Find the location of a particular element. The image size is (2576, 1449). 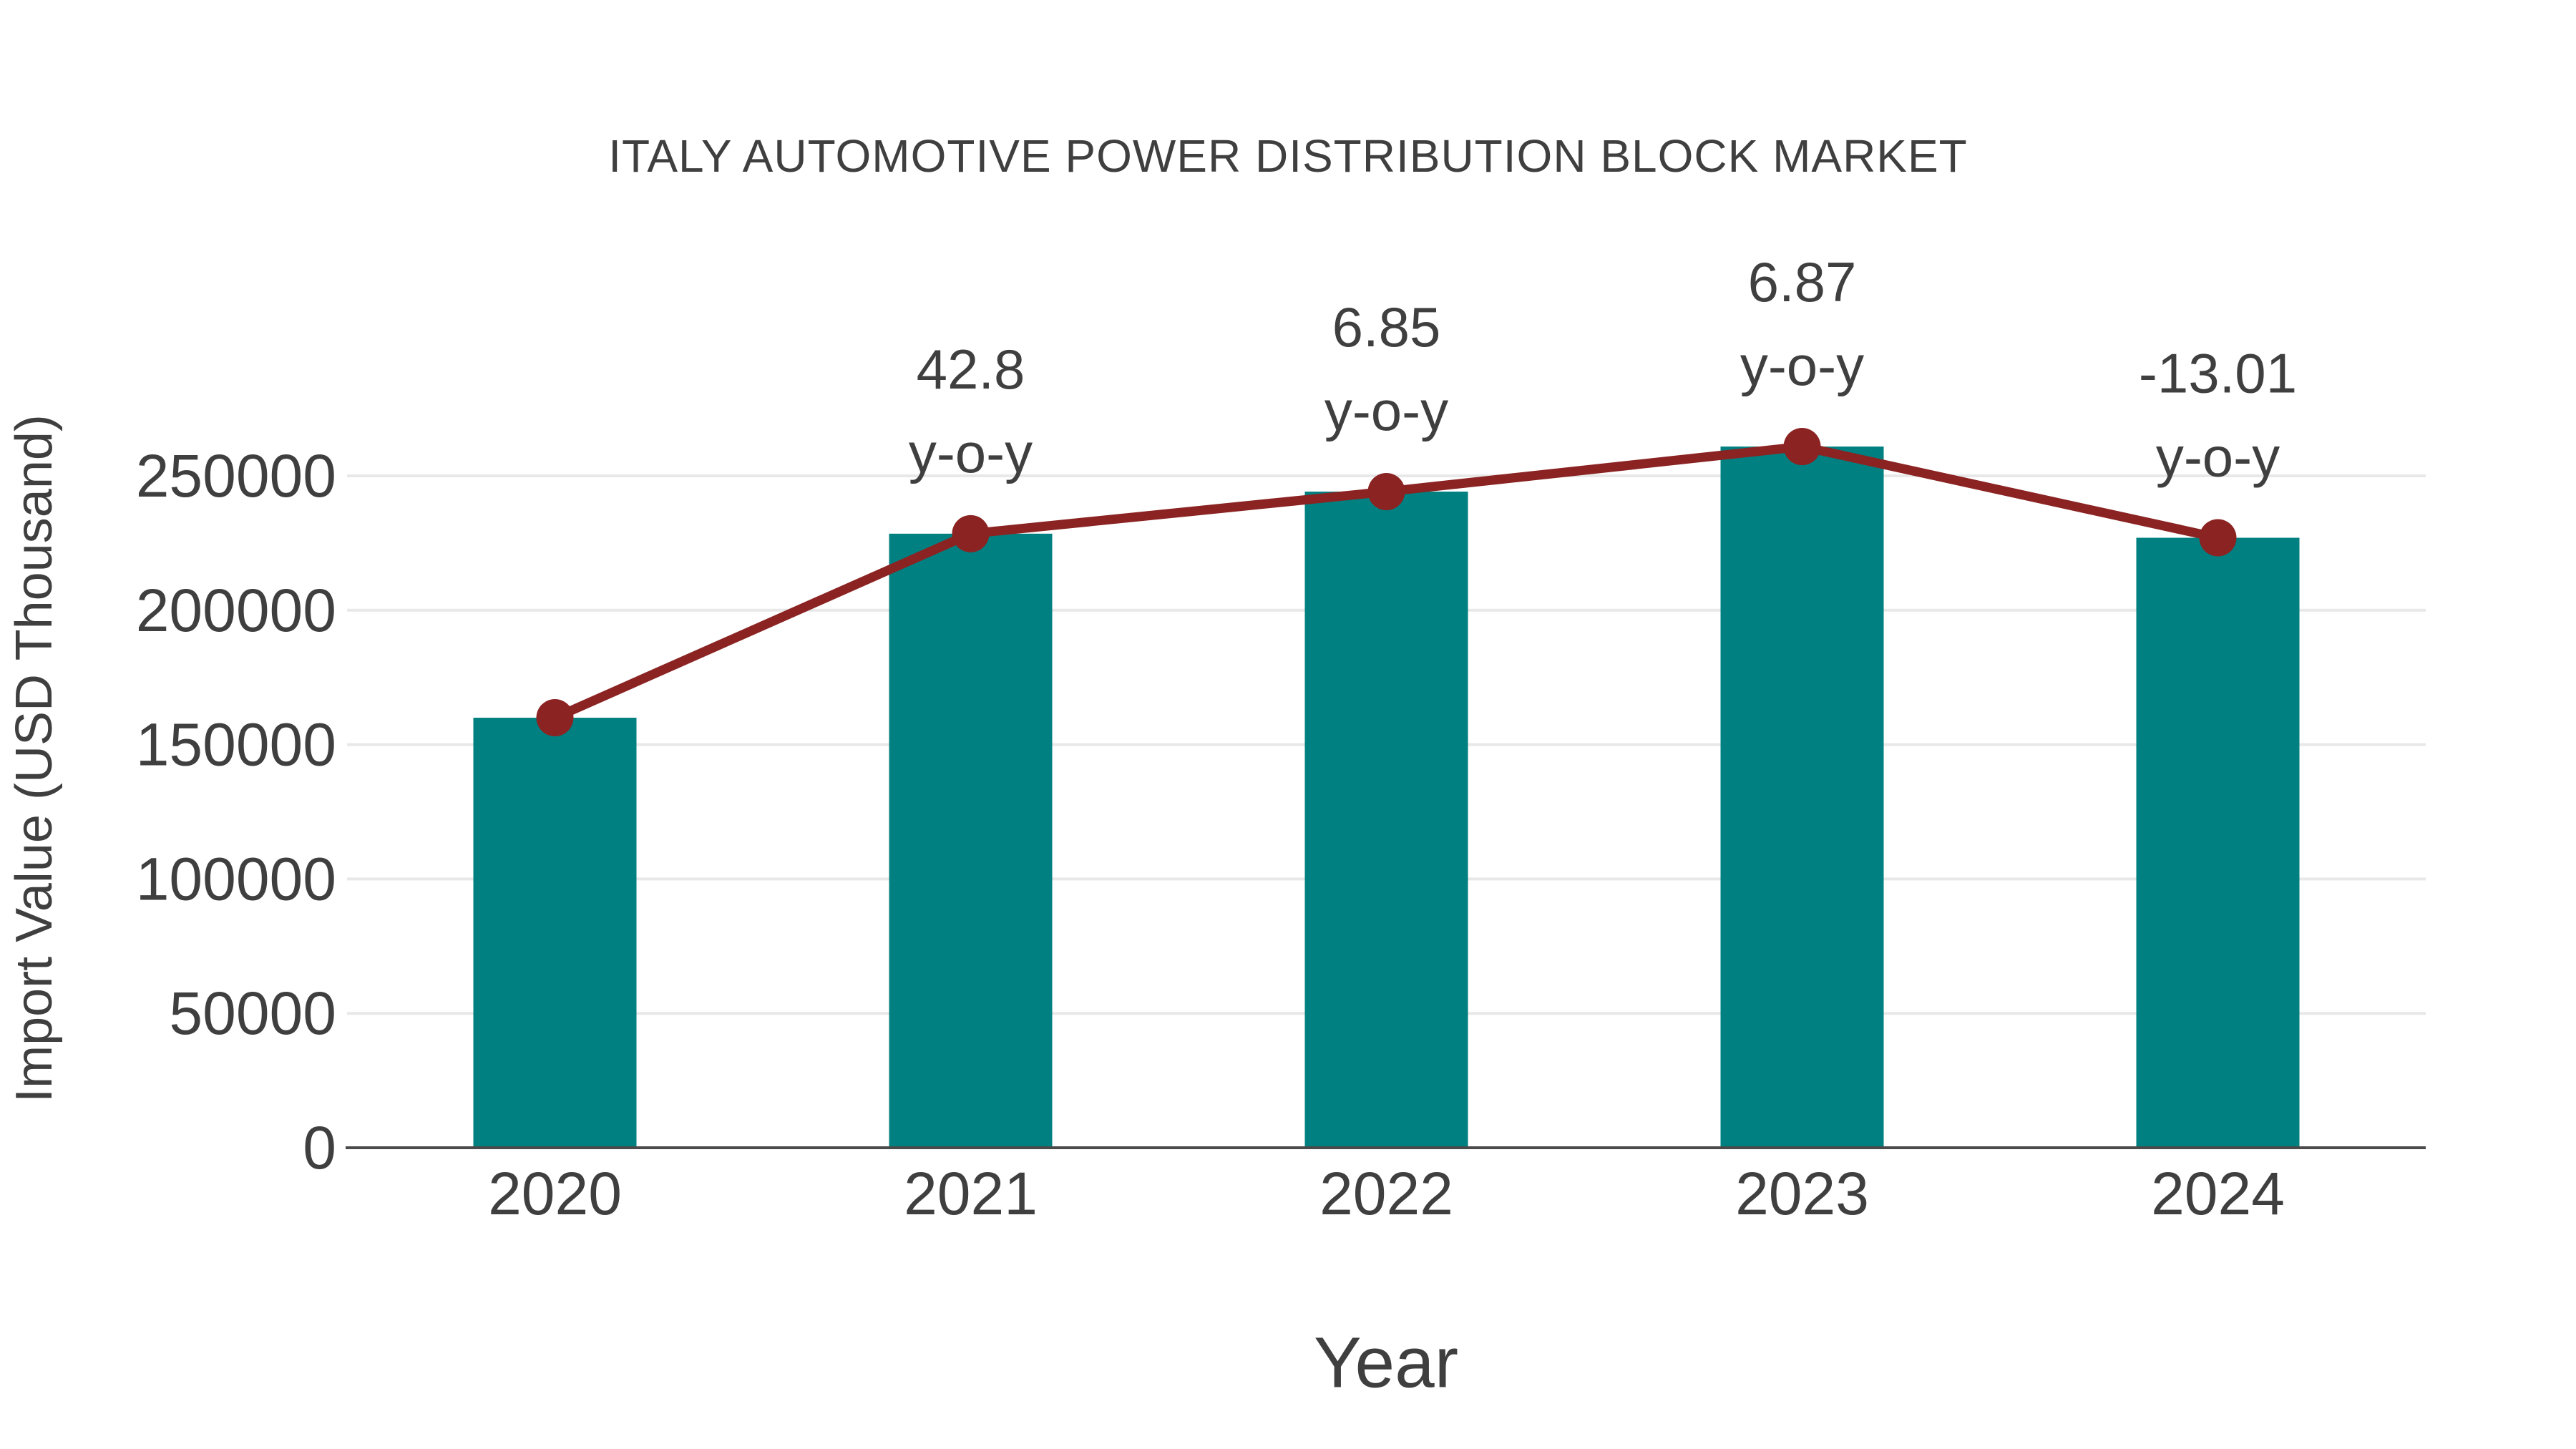

x-tick-label-2023: 2023 is located at coordinates (1802, 1193).